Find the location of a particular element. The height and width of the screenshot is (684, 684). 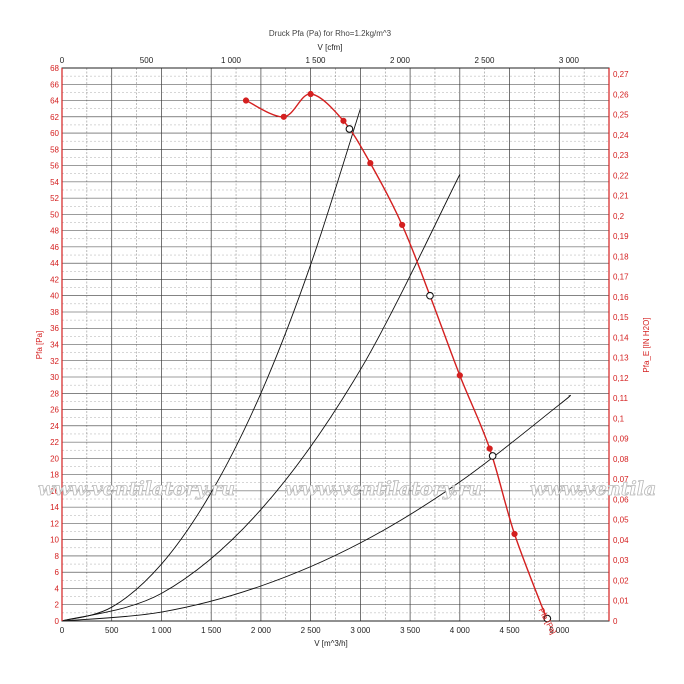

y-left-tick-label: 64 is located at coordinates (54, 101).